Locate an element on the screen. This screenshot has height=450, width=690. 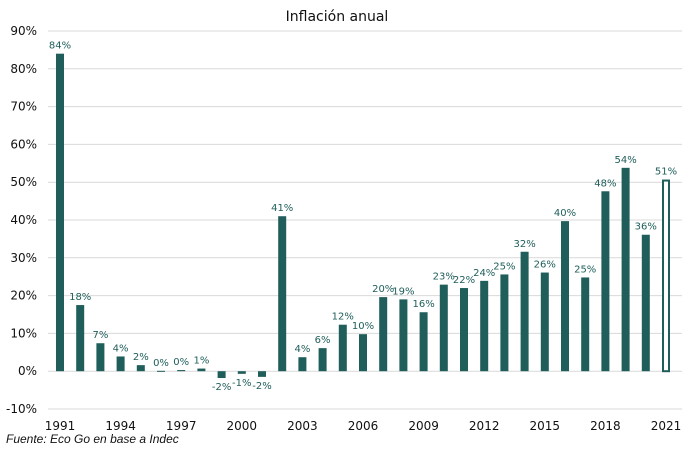
data-label-1997: 0% is located at coordinates (181, 362).